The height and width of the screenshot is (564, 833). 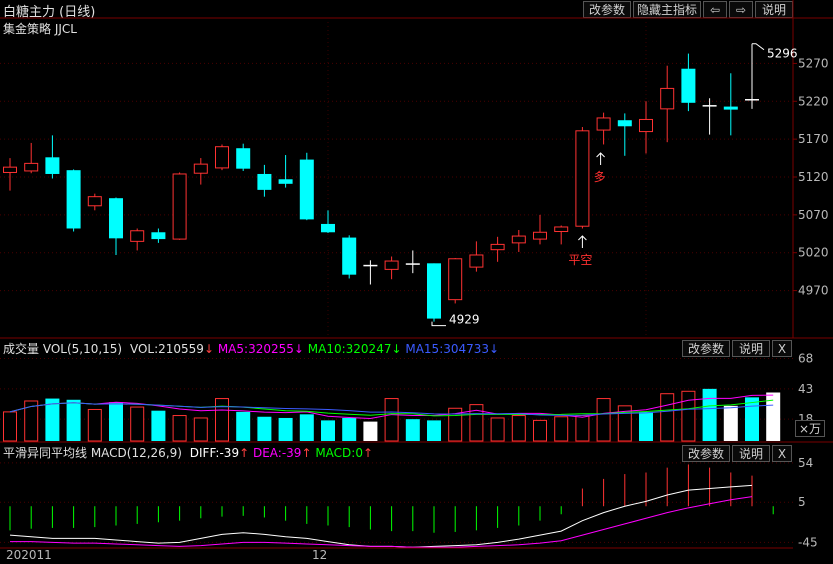 I want to click on flat-signal-label: 平空, so click(x=580, y=260).